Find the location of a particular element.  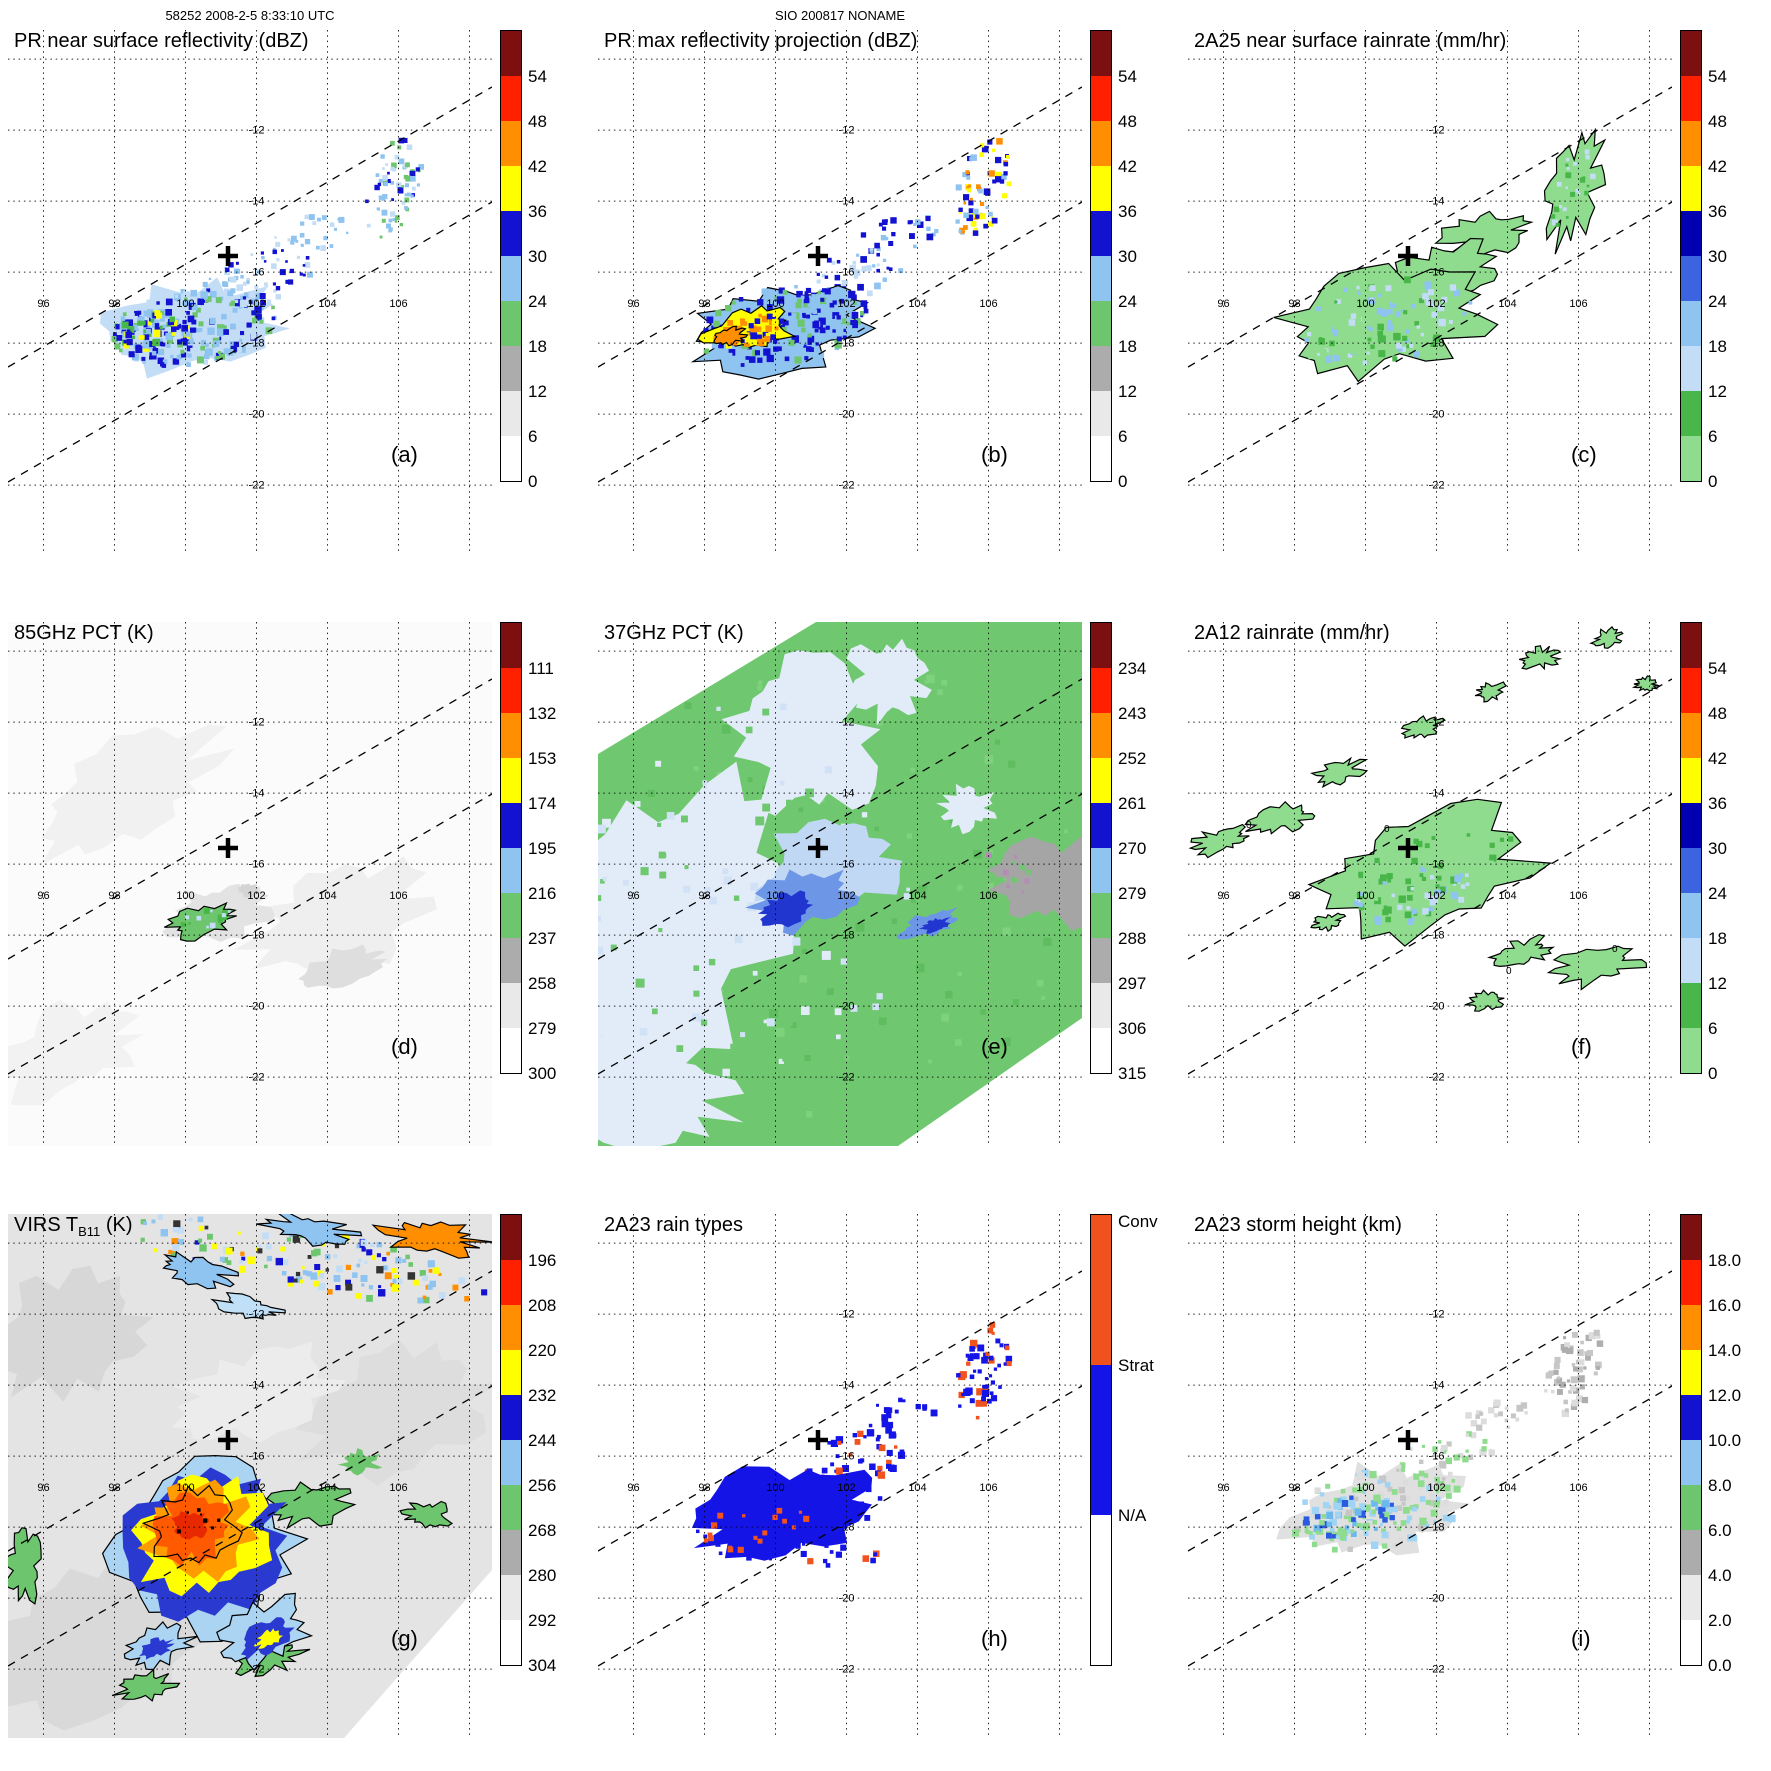

colorbar-tick: 30 is located at coordinates (1127, 256).